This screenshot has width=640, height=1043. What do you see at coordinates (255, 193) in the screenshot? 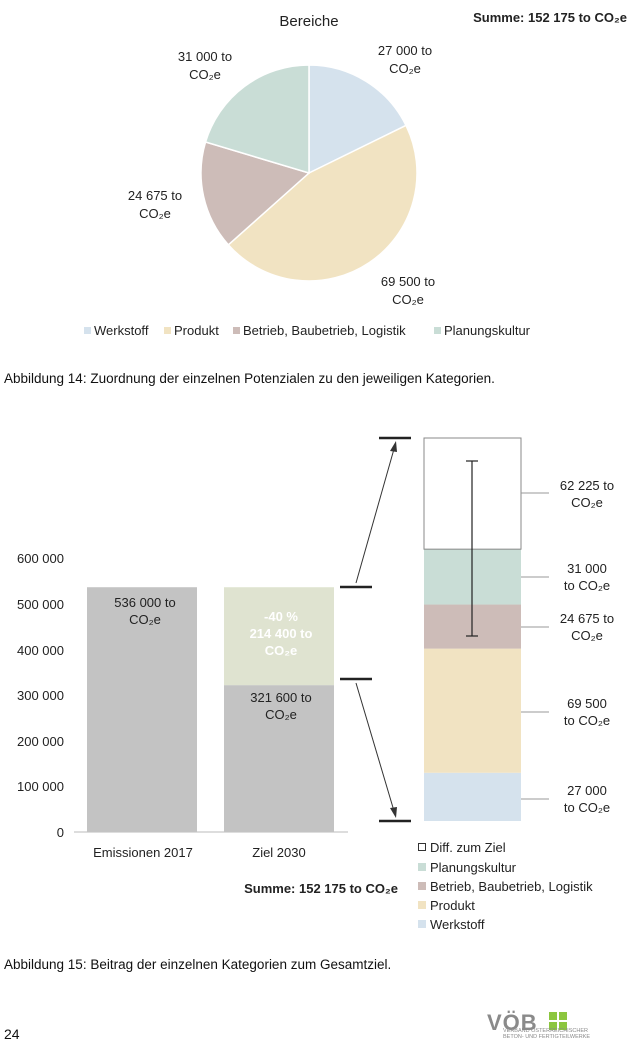
I see `pie-slice-betrieb` at bounding box center [255, 193].